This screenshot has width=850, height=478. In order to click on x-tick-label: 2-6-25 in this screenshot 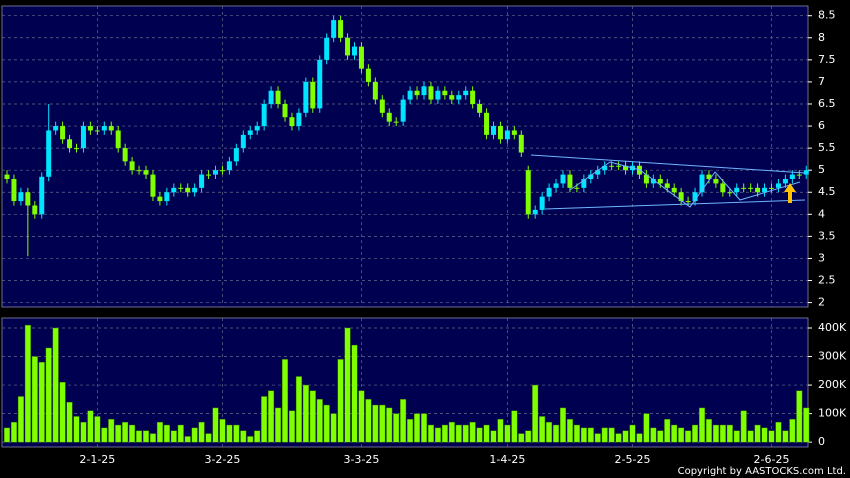, I will do `click(772, 459)`.